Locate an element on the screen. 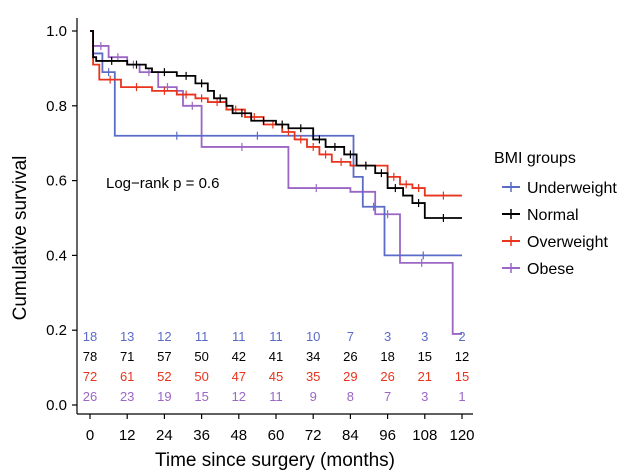 This screenshot has height=473, width=634. legend-item-underweight: Underweight is located at coordinates (559, 188).